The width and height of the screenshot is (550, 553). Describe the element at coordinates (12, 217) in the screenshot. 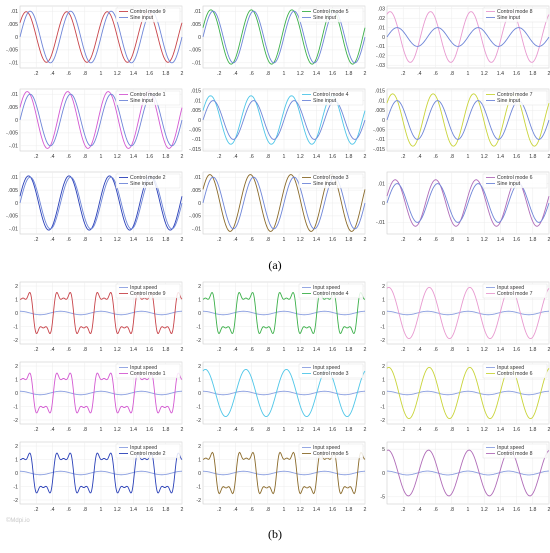

I see `y-tick-label: -.005` at that location.